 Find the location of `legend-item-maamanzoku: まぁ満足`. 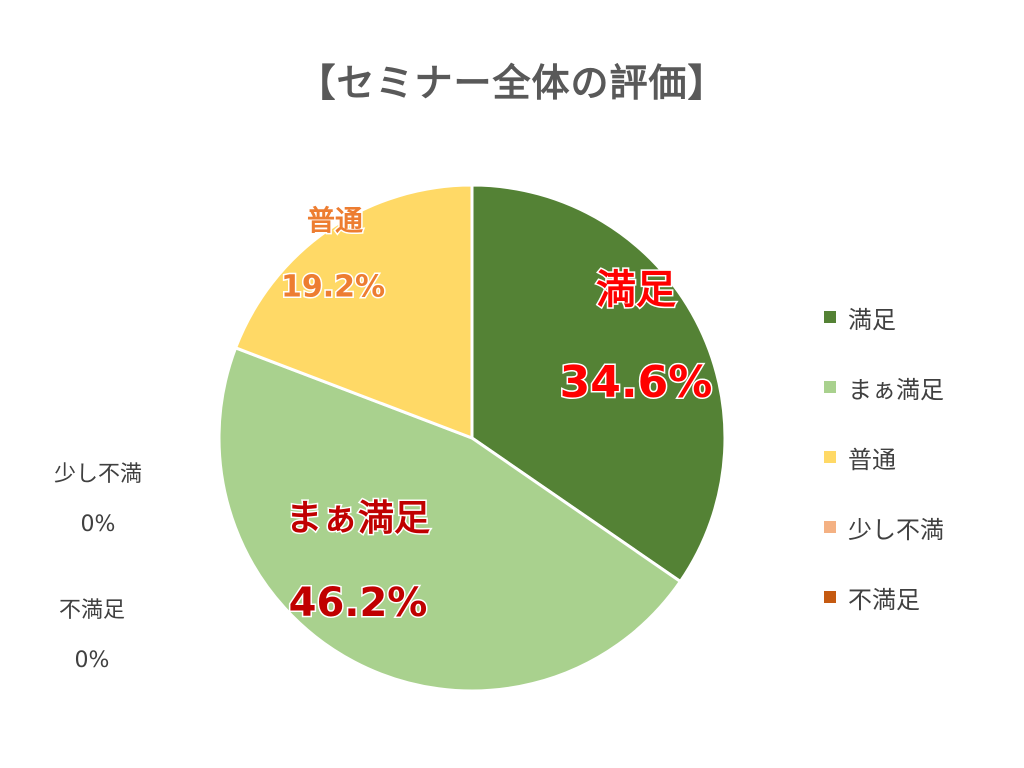

legend-item-maamanzoku: まぁ満足 is located at coordinates (884, 387).